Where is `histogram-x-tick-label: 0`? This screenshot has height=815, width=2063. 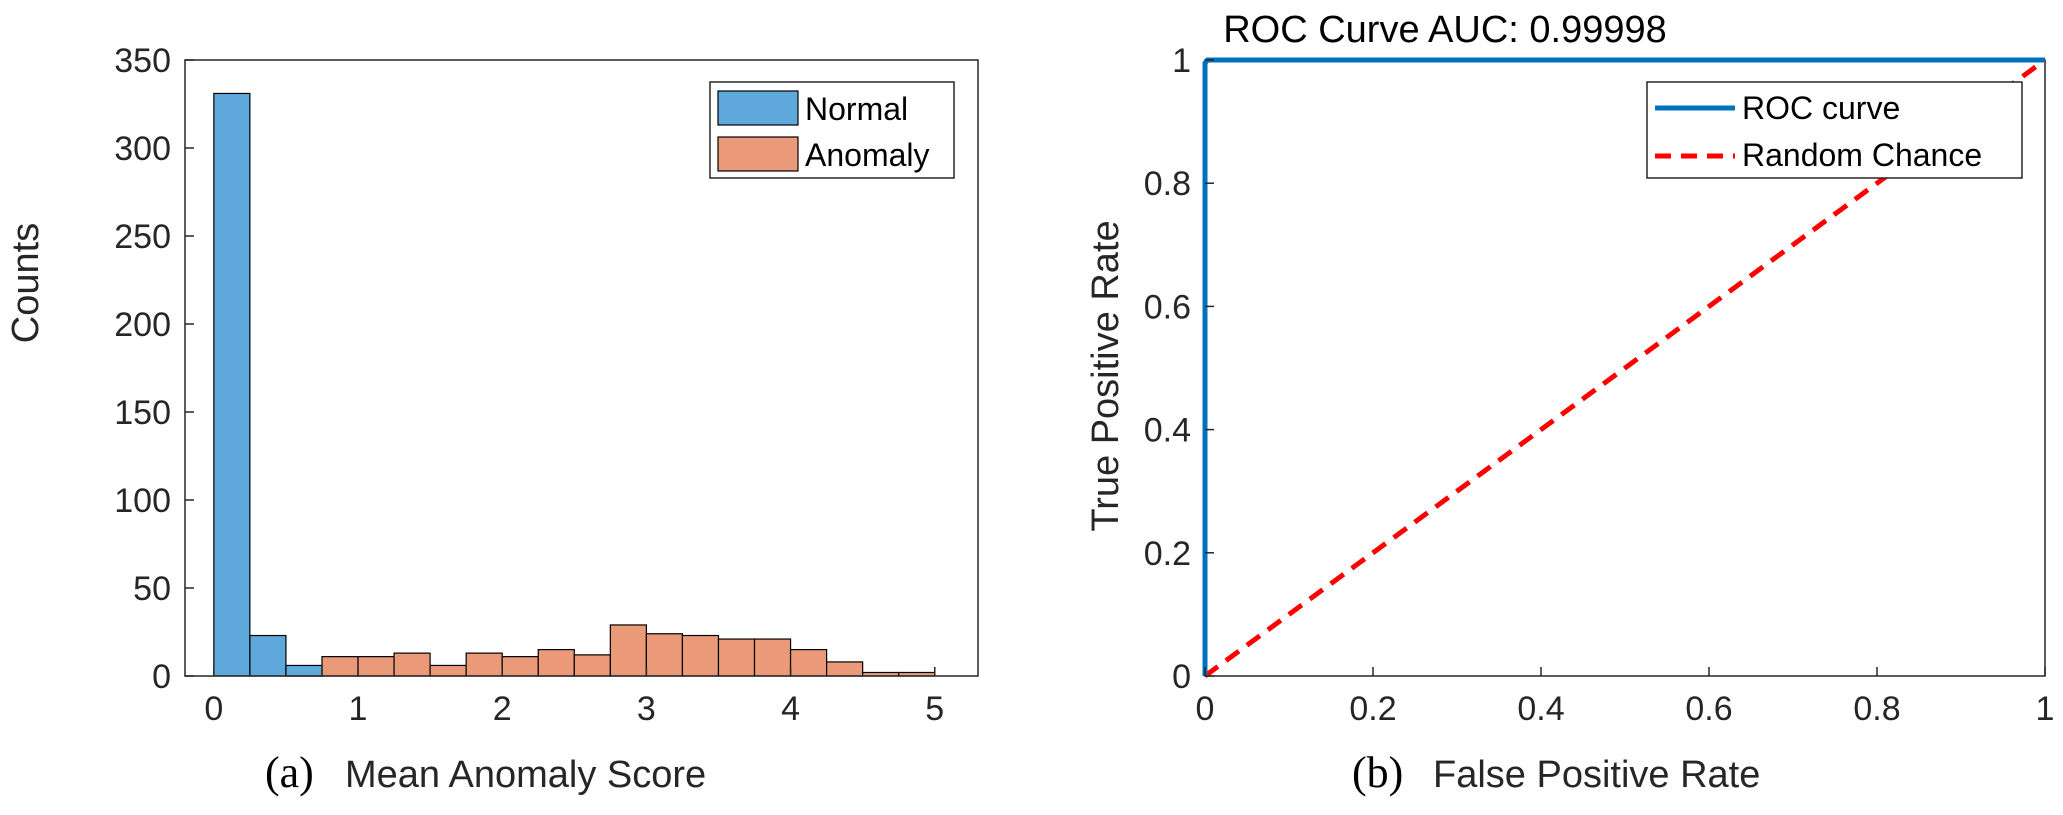
histogram-x-tick-label: 0 is located at coordinates (213, 709).